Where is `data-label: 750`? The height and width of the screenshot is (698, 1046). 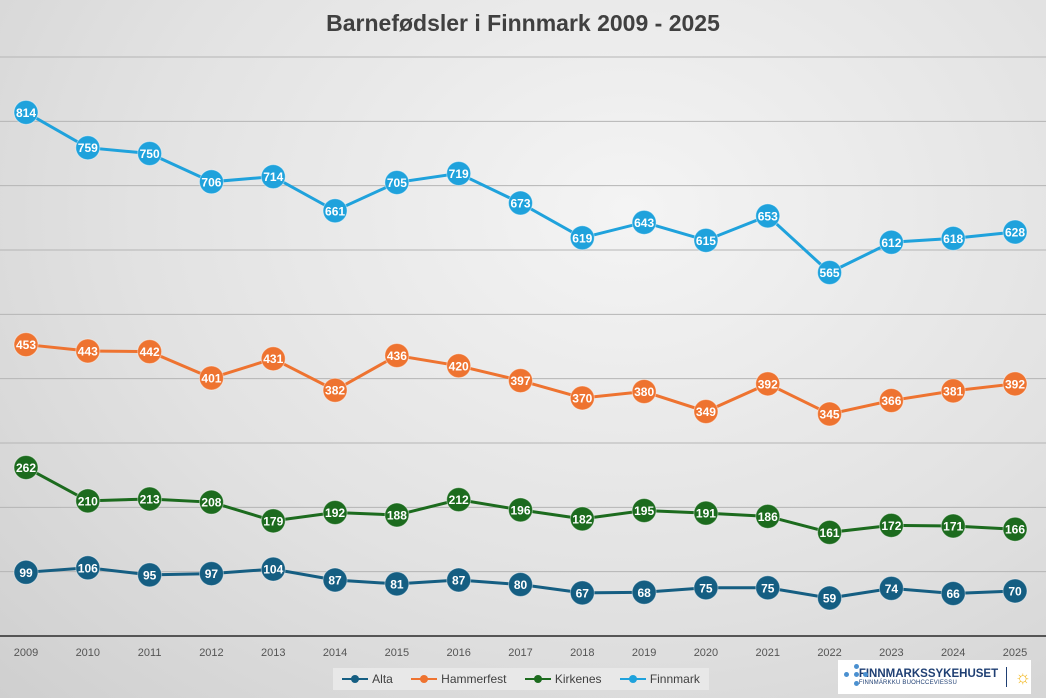 data-label: 750 is located at coordinates (150, 154).